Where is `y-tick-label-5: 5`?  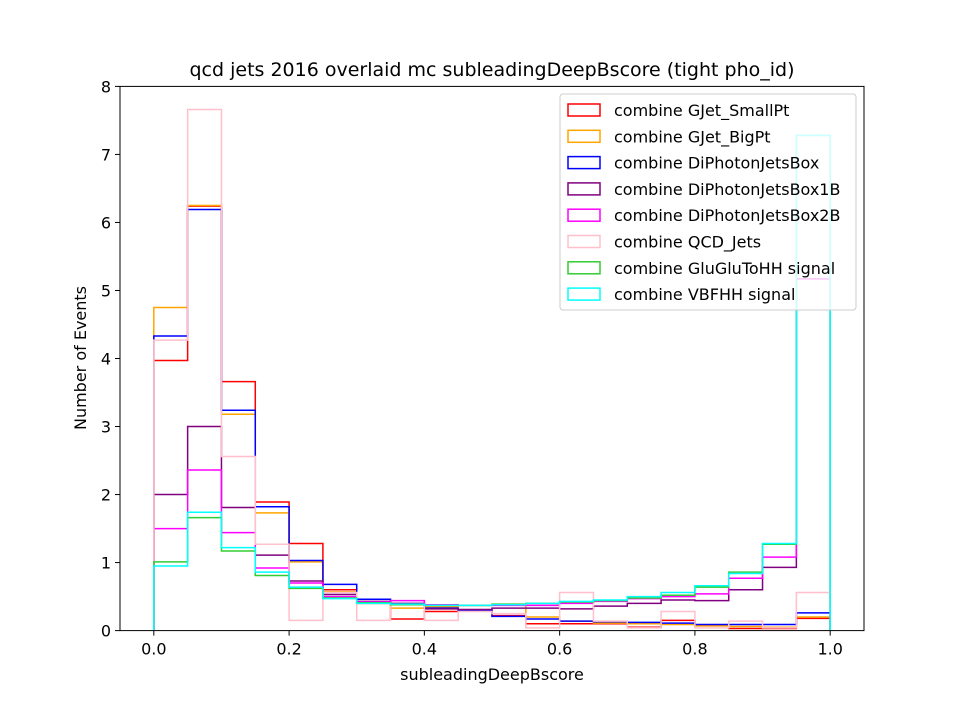
y-tick-label-5: 5 is located at coordinates (106, 290).